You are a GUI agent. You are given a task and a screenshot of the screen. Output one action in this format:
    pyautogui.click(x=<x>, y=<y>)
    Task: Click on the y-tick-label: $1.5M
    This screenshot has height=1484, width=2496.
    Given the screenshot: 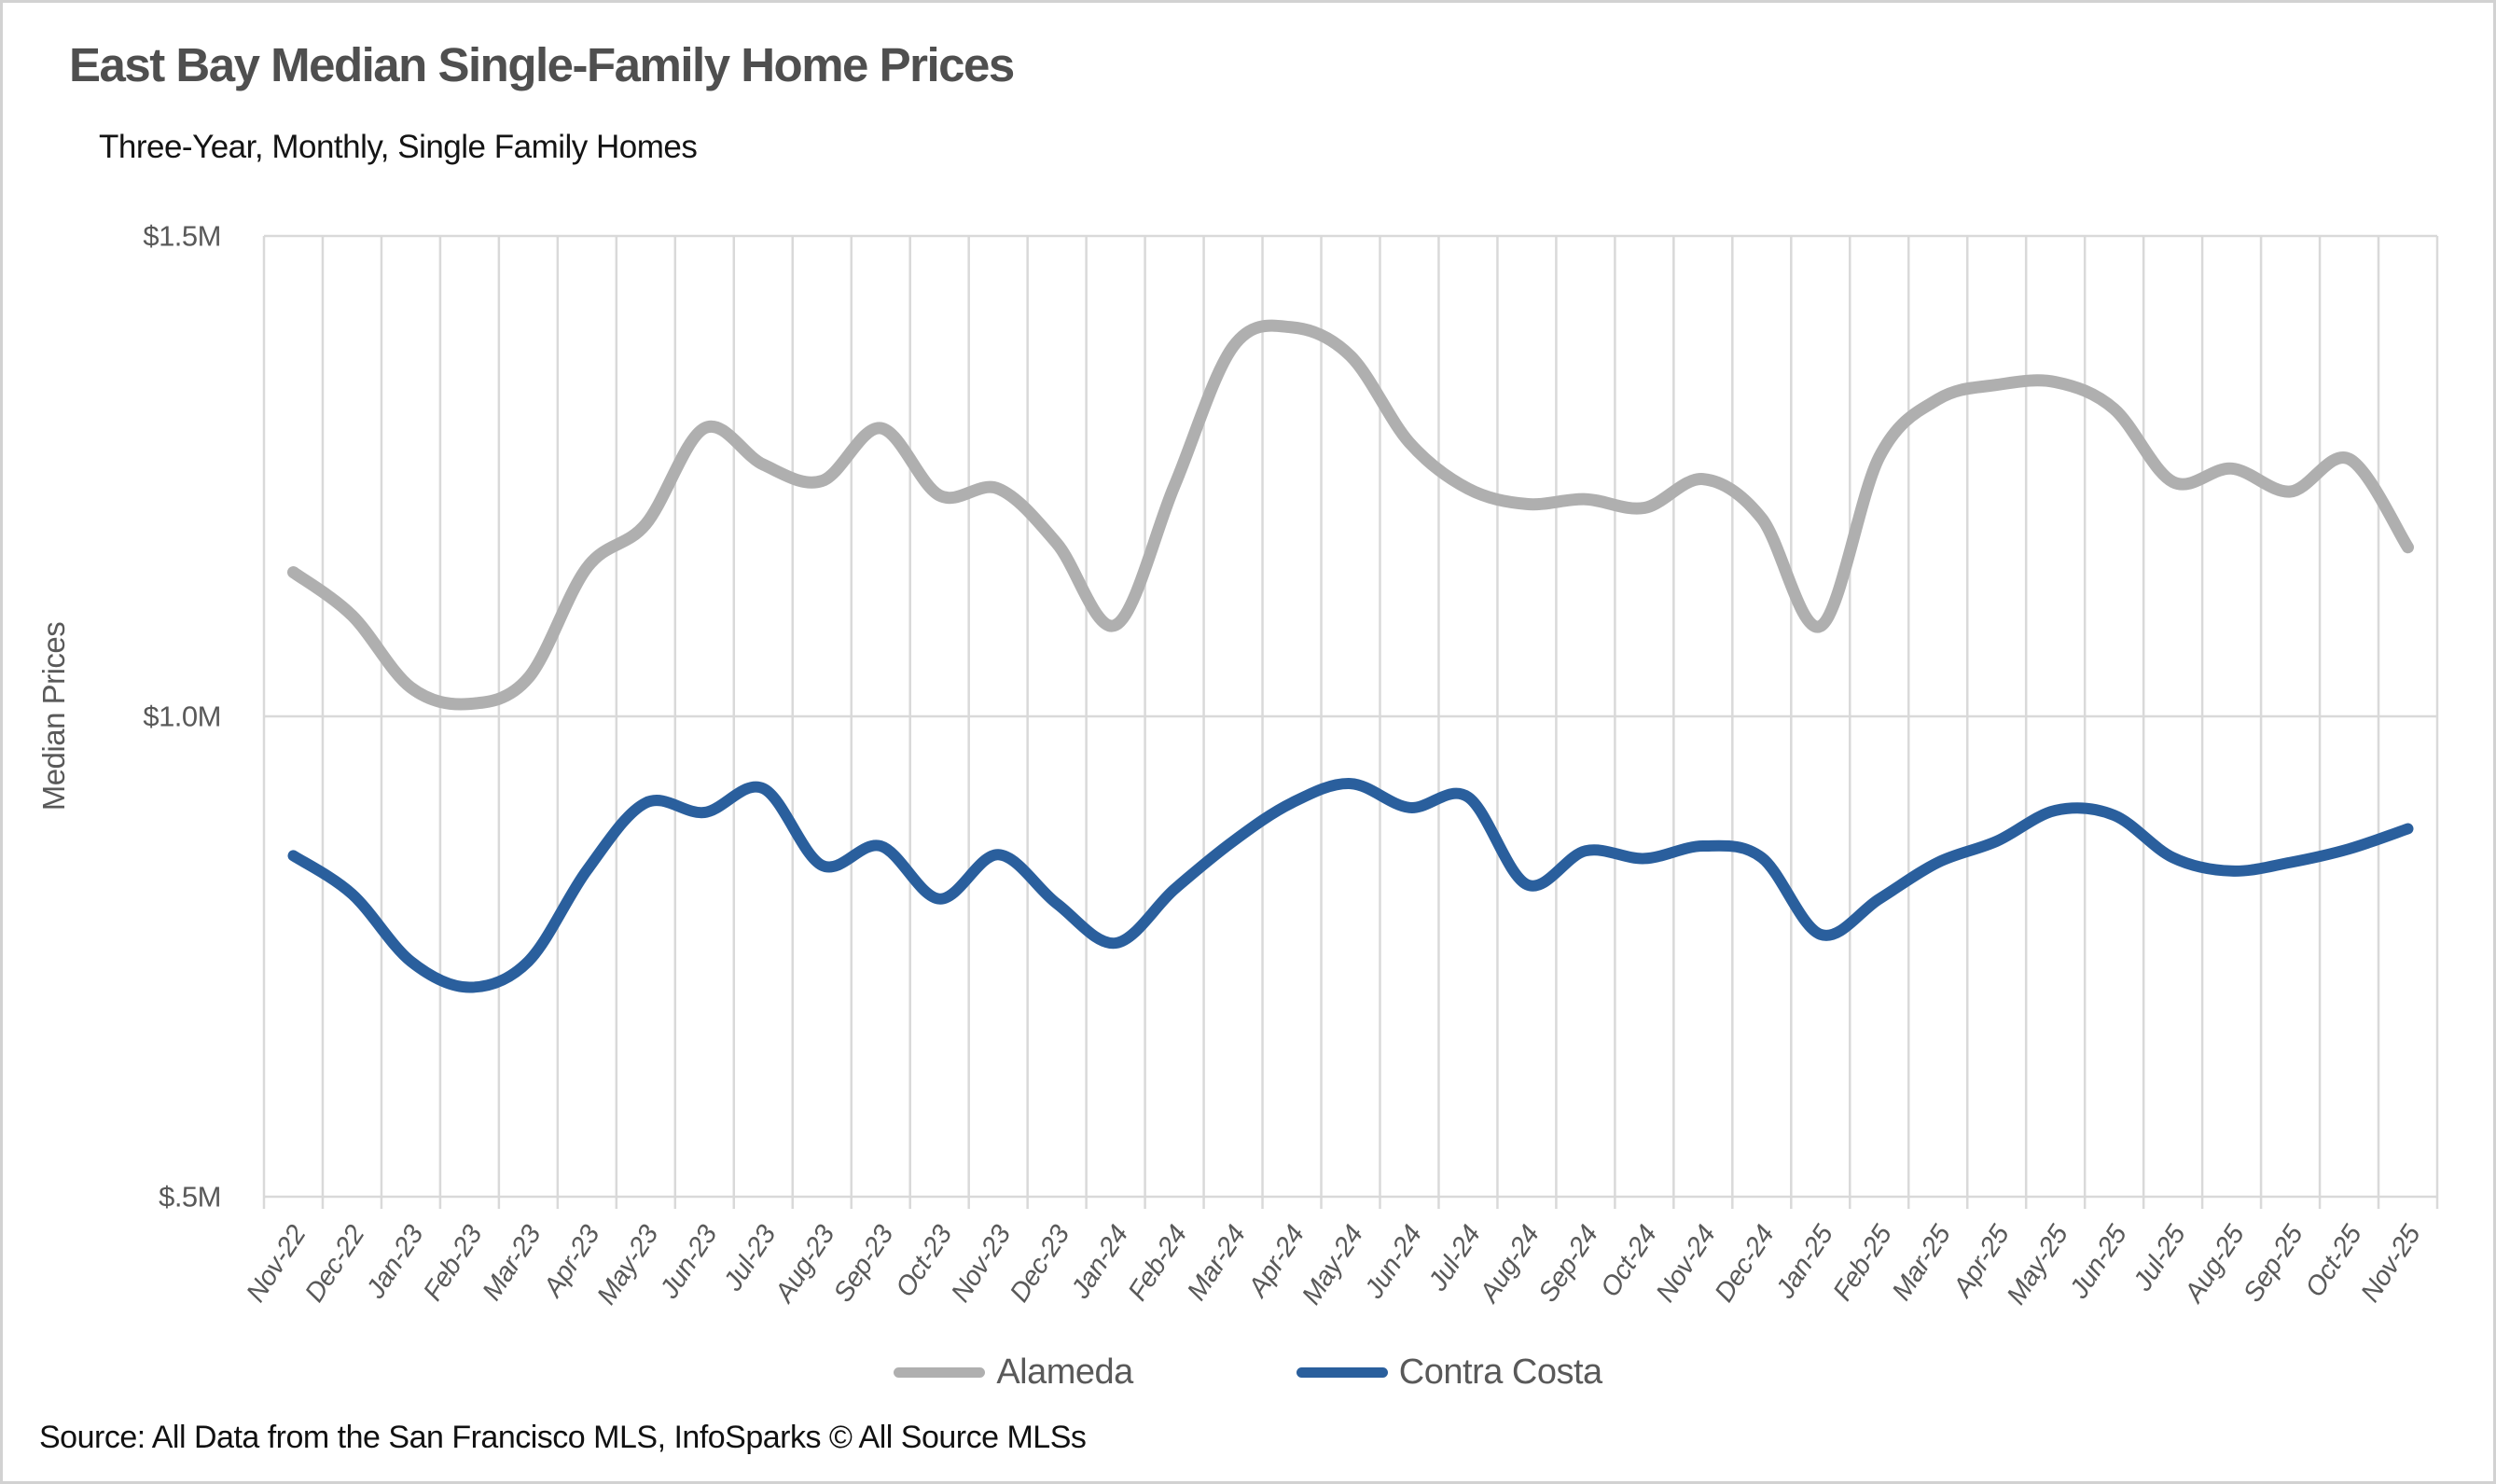 What is the action you would take?
    pyautogui.click(x=182, y=236)
    